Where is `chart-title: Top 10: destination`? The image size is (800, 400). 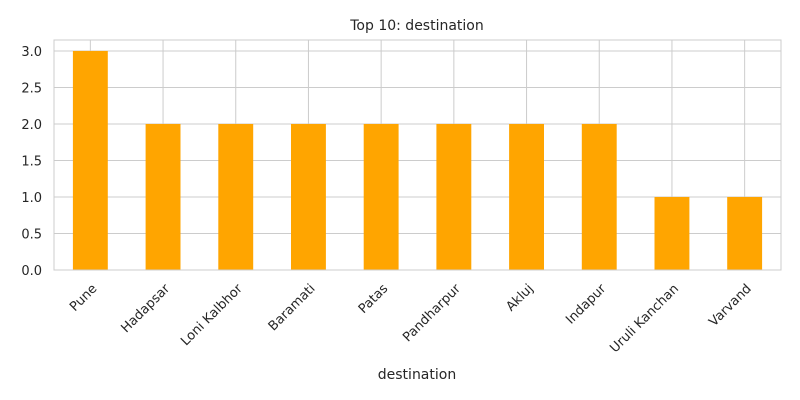
chart-title: Top 10: destination is located at coordinates (416, 26).